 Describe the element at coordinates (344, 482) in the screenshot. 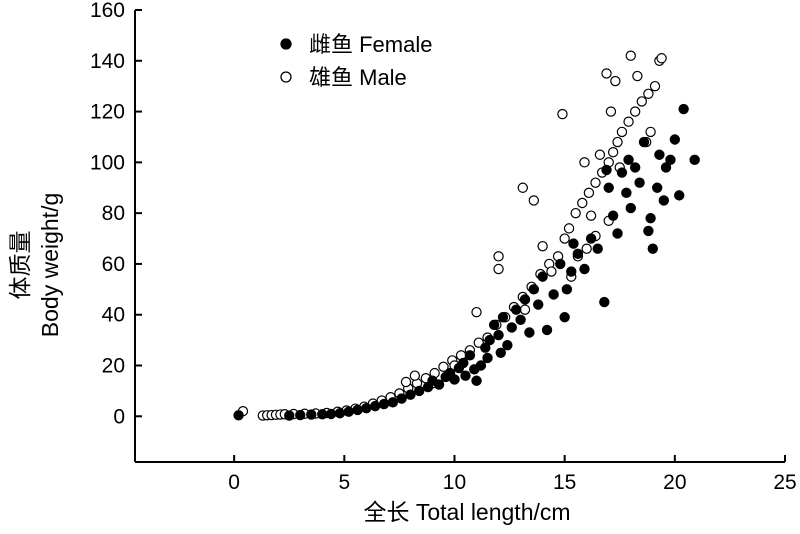

I see `x-tick-label: 5` at that location.